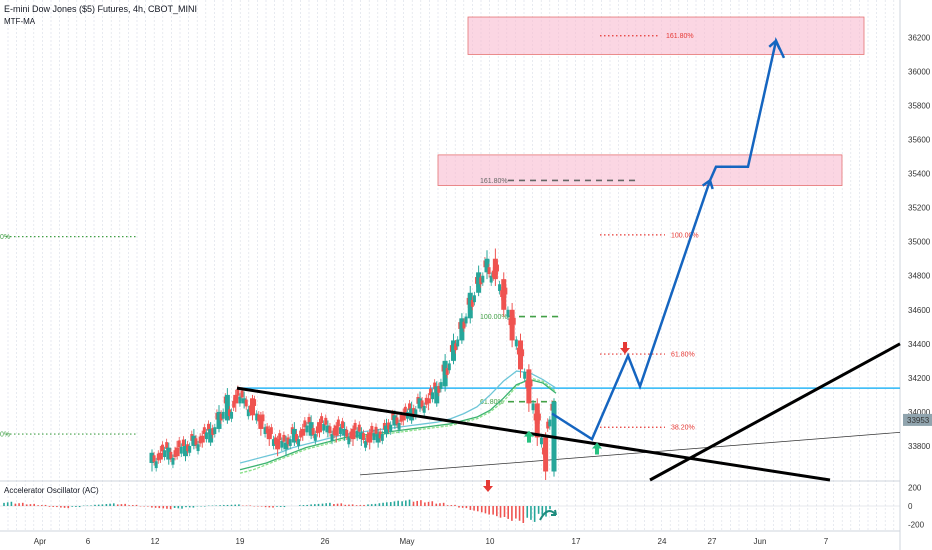 The width and height of the screenshot is (932, 550). I want to click on projection-arrowhead, so click(707, 184).